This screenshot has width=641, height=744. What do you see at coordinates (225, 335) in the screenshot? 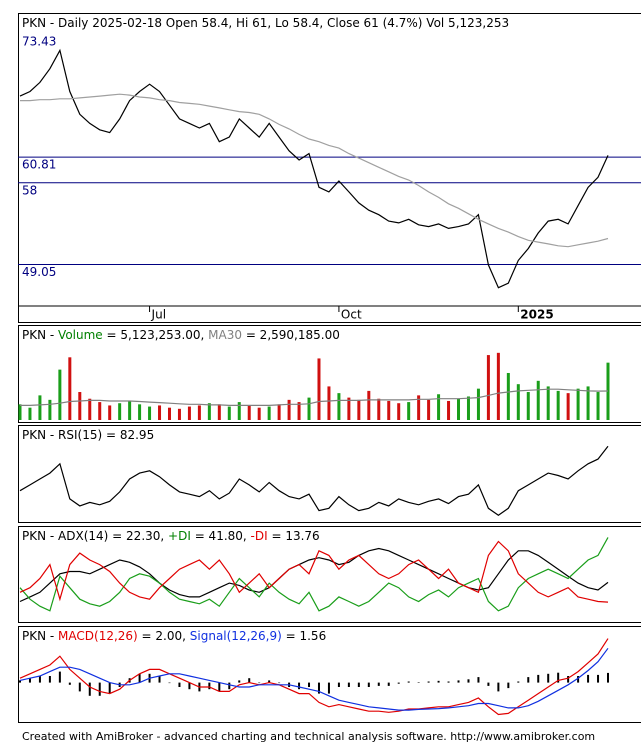
I see `title-part: MA30` at bounding box center [225, 335].